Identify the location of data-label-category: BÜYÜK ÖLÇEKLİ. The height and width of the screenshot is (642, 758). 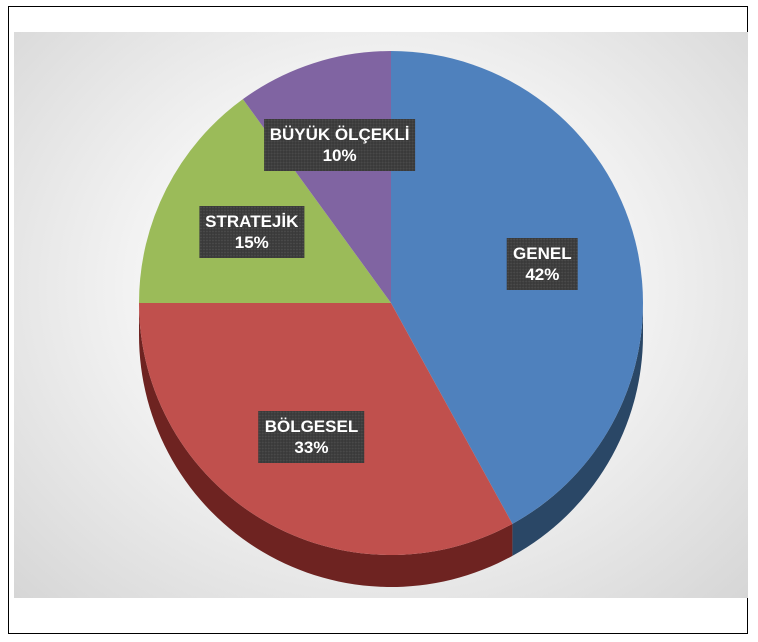
(339, 134).